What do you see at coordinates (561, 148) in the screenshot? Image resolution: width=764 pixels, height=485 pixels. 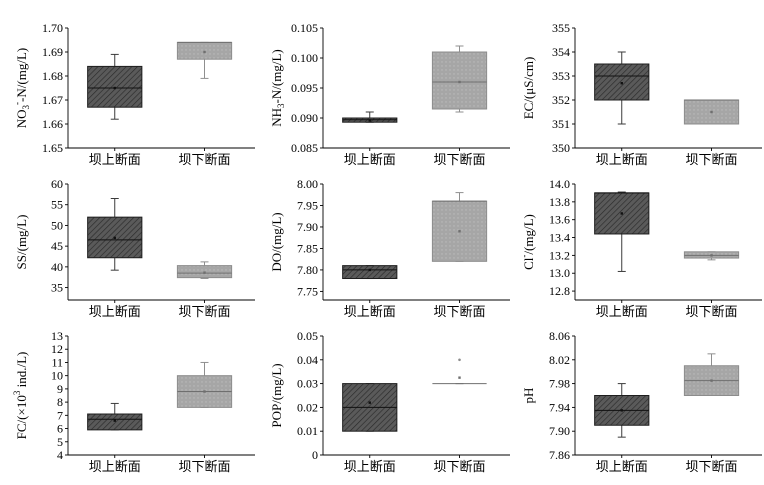 I see `y-tick-label: 350` at bounding box center [561, 148].